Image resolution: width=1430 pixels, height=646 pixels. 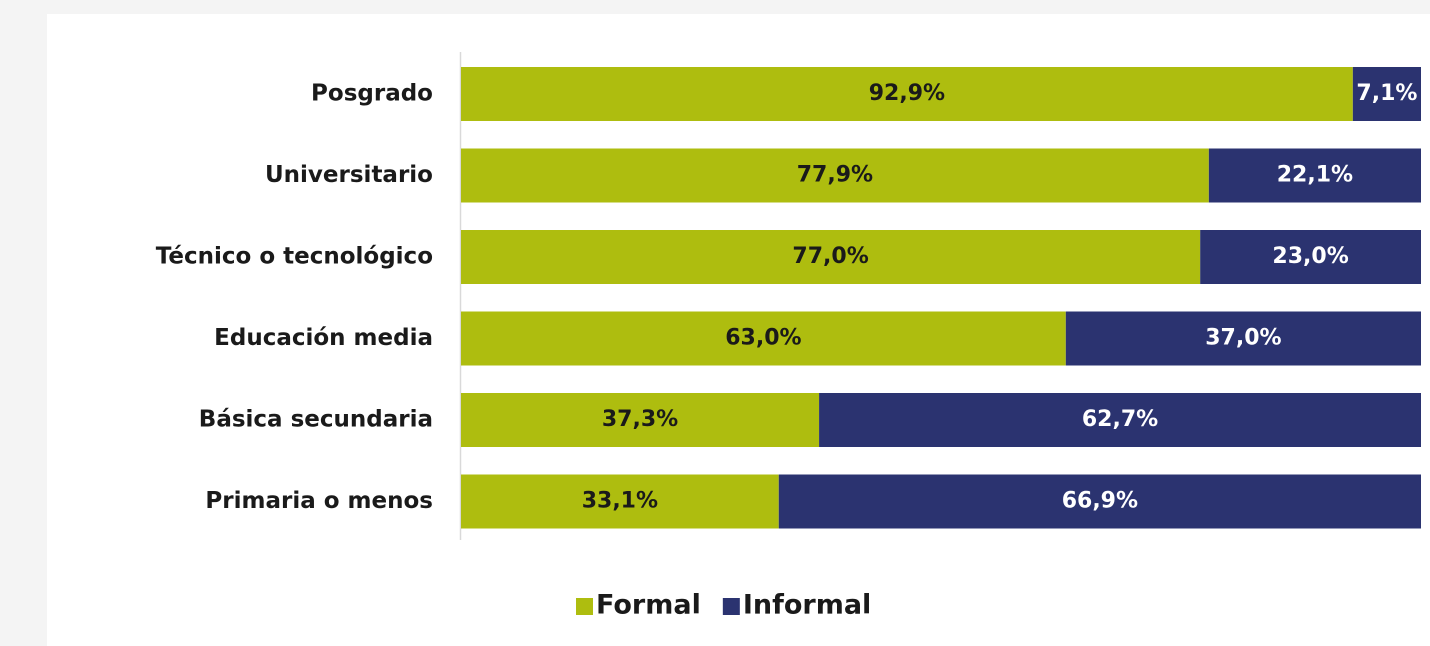 I want to click on data-label: 66,9%, so click(x=1100, y=501).